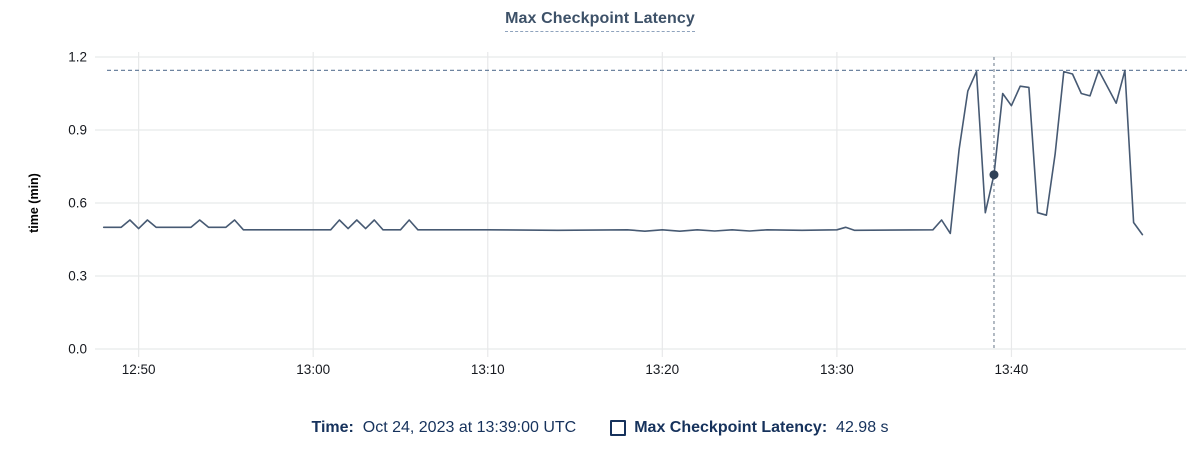 Image resolution: width=1200 pixels, height=466 pixels. Describe the element at coordinates (837, 369) in the screenshot. I see `x-tick-label: 13:30` at that location.